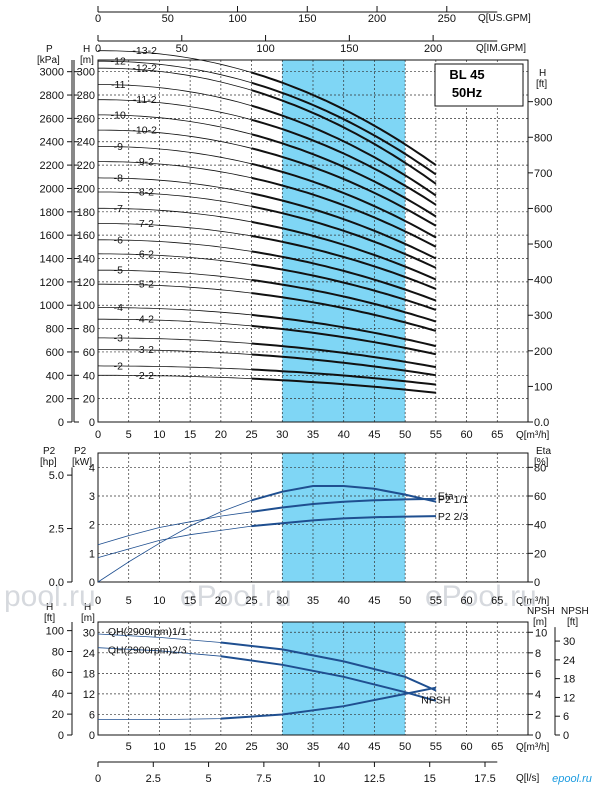 Image resolution: width=604 pixels, height=792 pixels. Describe the element at coordinates (569, 698) in the screenshot. I see `npft-tick-label: 12` at that location.